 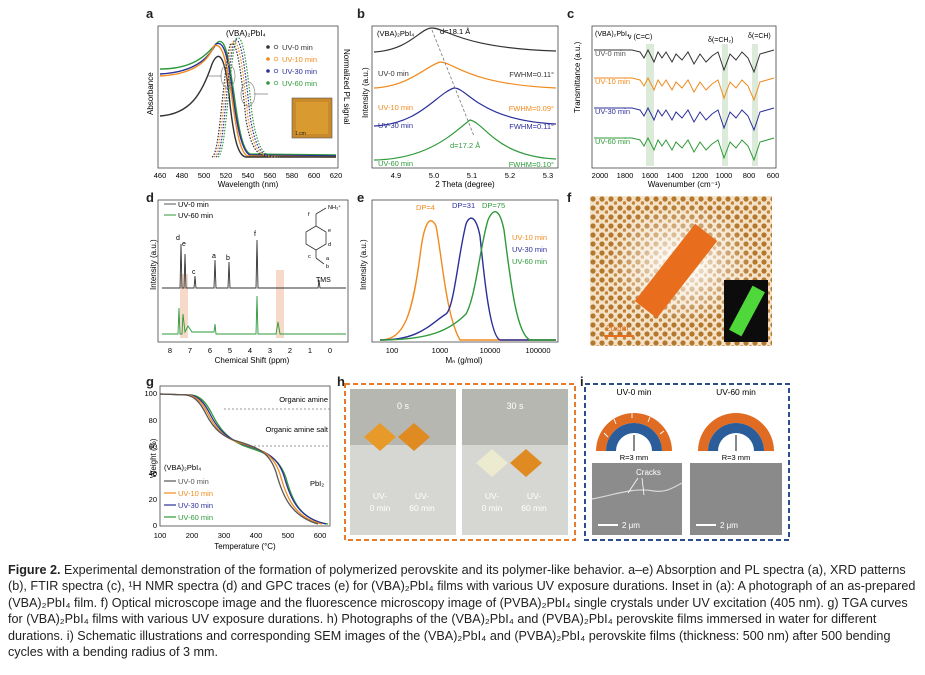 What do you see at coordinates (465, 75) in the screenshot?
I see `xrd-uv10` at bounding box center [465, 75].